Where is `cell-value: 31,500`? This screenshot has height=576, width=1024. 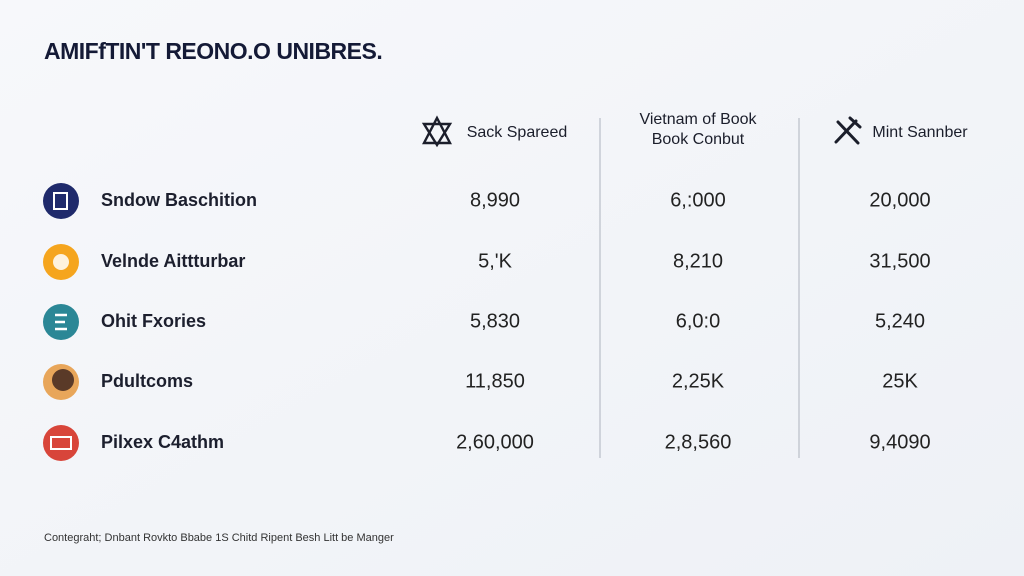
cell-value: 31,500 is located at coordinates (899, 261).